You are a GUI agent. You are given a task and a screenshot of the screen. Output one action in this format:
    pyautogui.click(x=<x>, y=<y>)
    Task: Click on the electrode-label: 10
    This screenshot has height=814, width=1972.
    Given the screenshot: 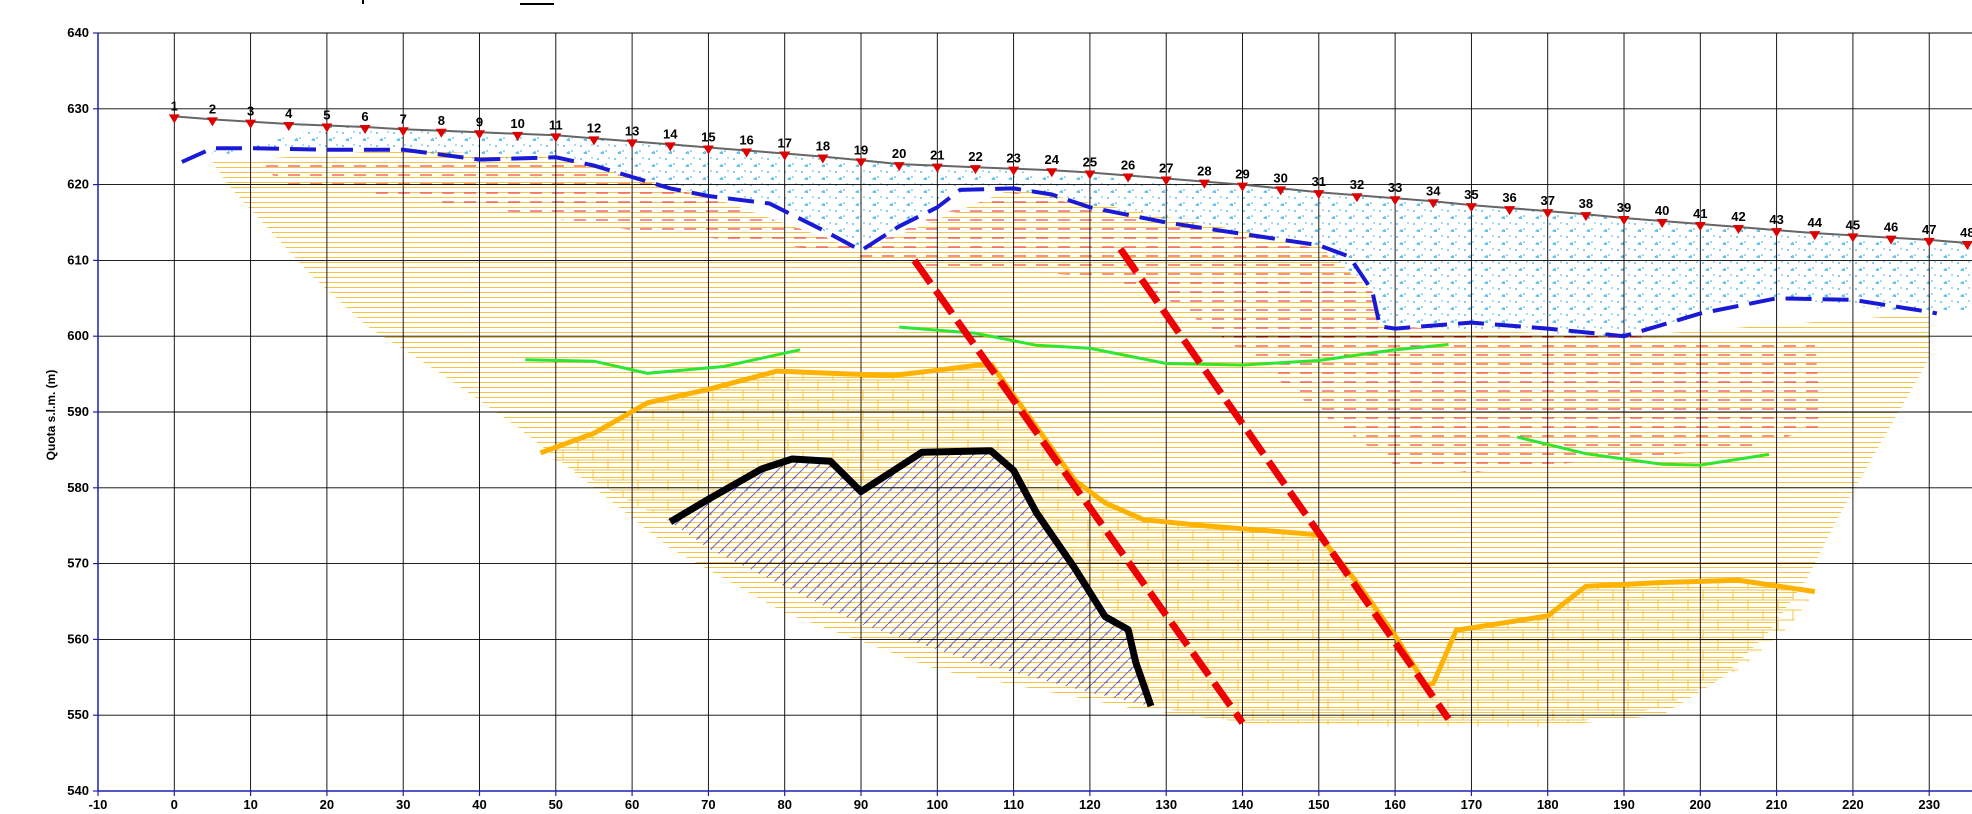 What is the action you would take?
    pyautogui.click(x=517, y=123)
    